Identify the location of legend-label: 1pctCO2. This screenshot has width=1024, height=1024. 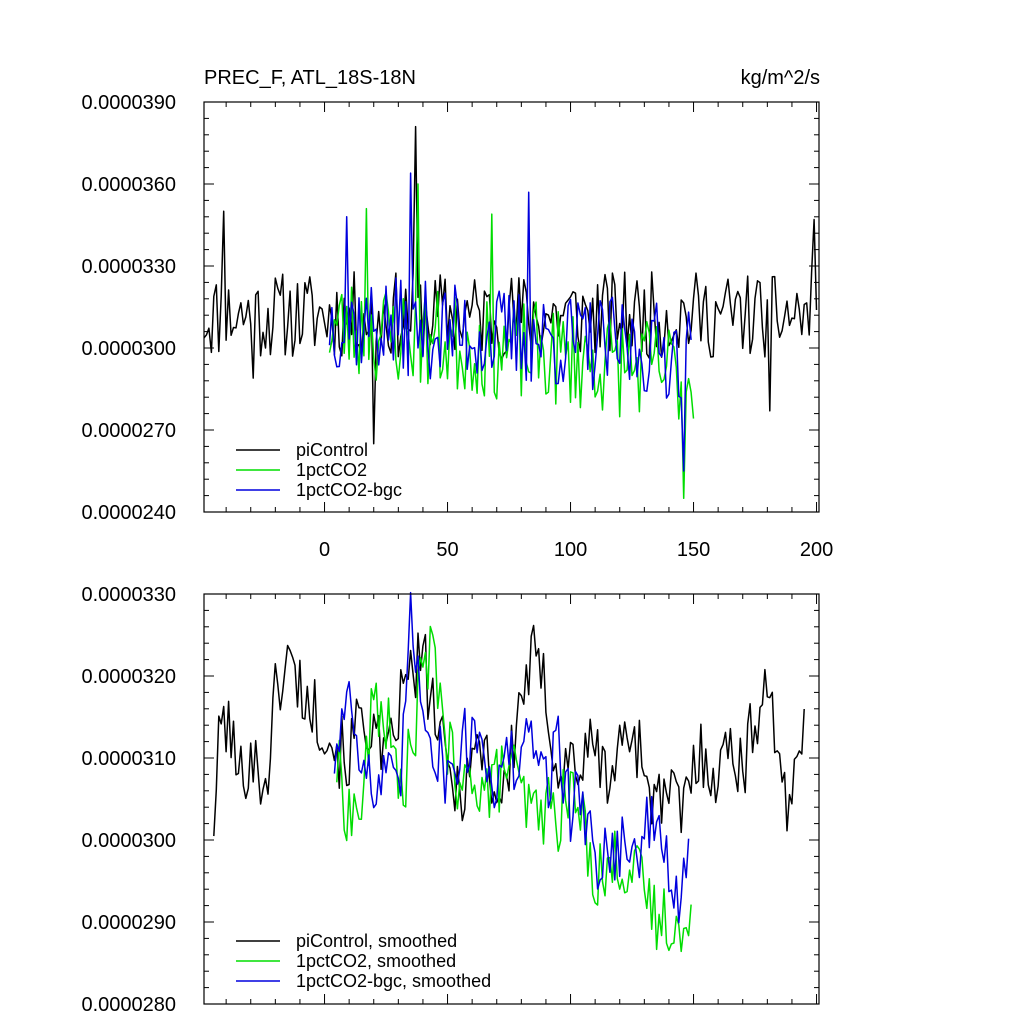
(331, 470).